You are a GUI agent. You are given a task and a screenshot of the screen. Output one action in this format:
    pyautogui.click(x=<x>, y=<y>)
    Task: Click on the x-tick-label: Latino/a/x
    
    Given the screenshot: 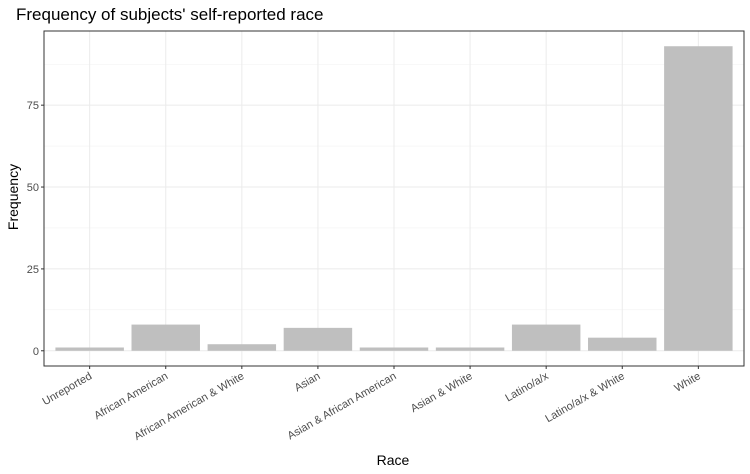 What is the action you would take?
    pyautogui.click(x=527, y=387)
    